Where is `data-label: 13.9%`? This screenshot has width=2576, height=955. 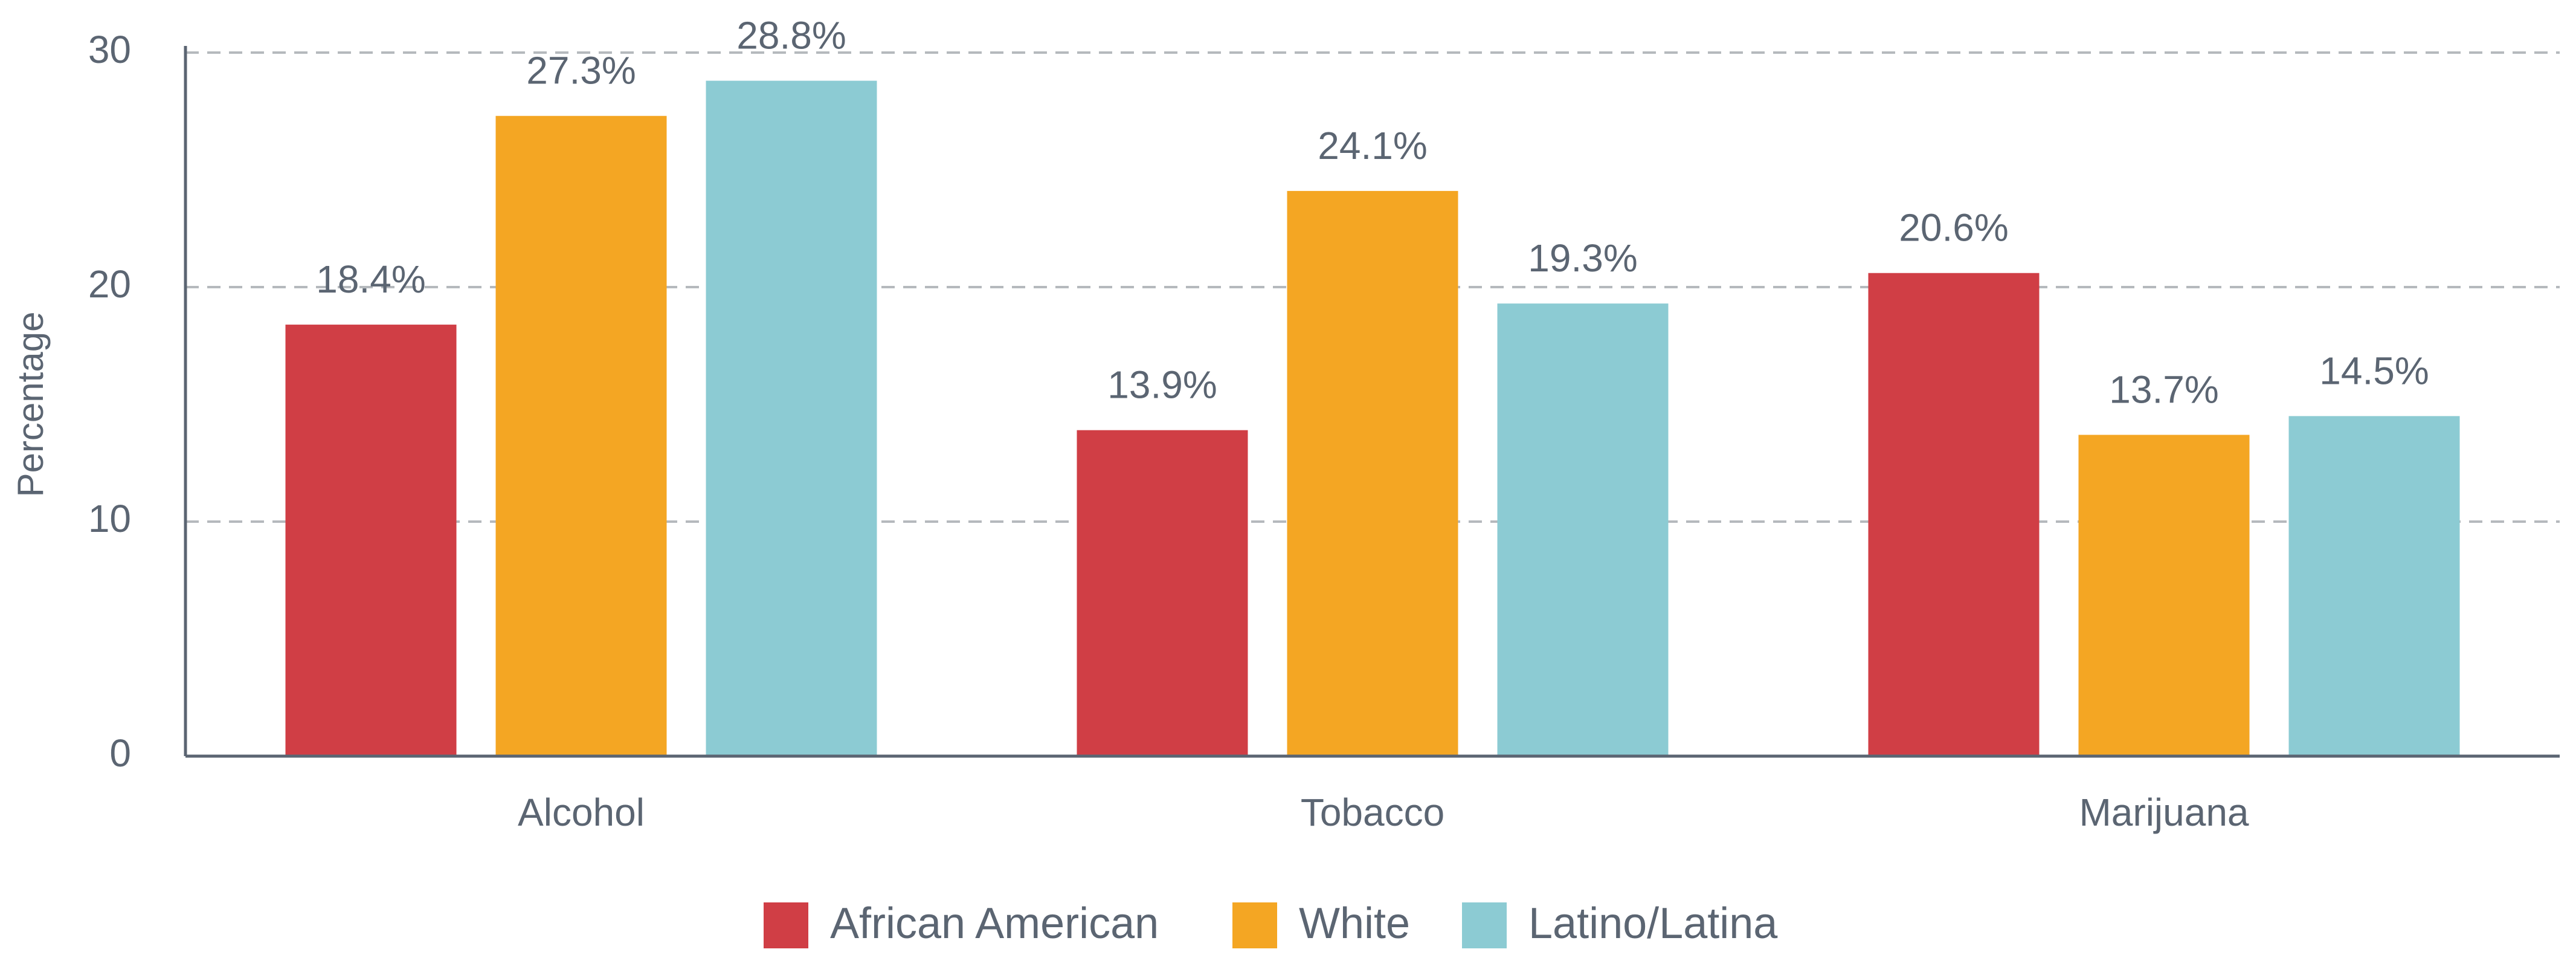
data-label: 13.9% is located at coordinates (1162, 385).